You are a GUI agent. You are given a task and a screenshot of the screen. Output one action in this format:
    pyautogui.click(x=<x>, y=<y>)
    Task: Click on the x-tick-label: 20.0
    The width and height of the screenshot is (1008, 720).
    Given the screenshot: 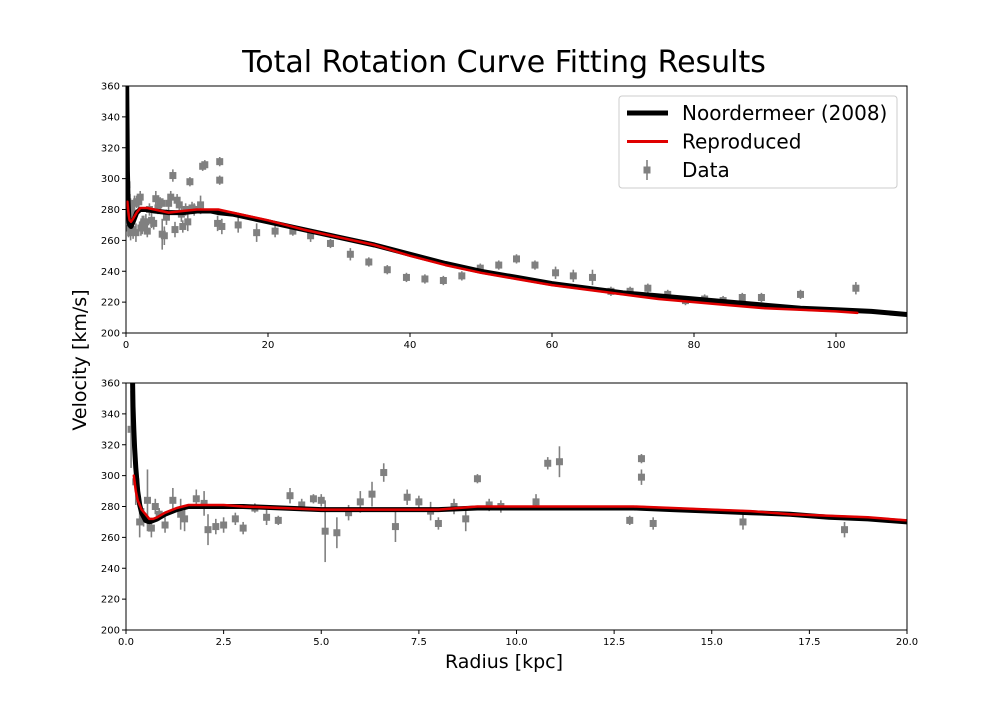 What is the action you would take?
    pyautogui.click(x=907, y=642)
    